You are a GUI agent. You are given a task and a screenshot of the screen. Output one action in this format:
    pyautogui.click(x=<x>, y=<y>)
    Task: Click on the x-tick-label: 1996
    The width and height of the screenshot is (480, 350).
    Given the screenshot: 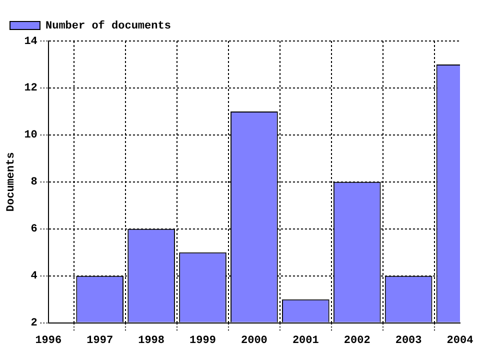 What is the action you would take?
    pyautogui.click(x=48, y=341)
    